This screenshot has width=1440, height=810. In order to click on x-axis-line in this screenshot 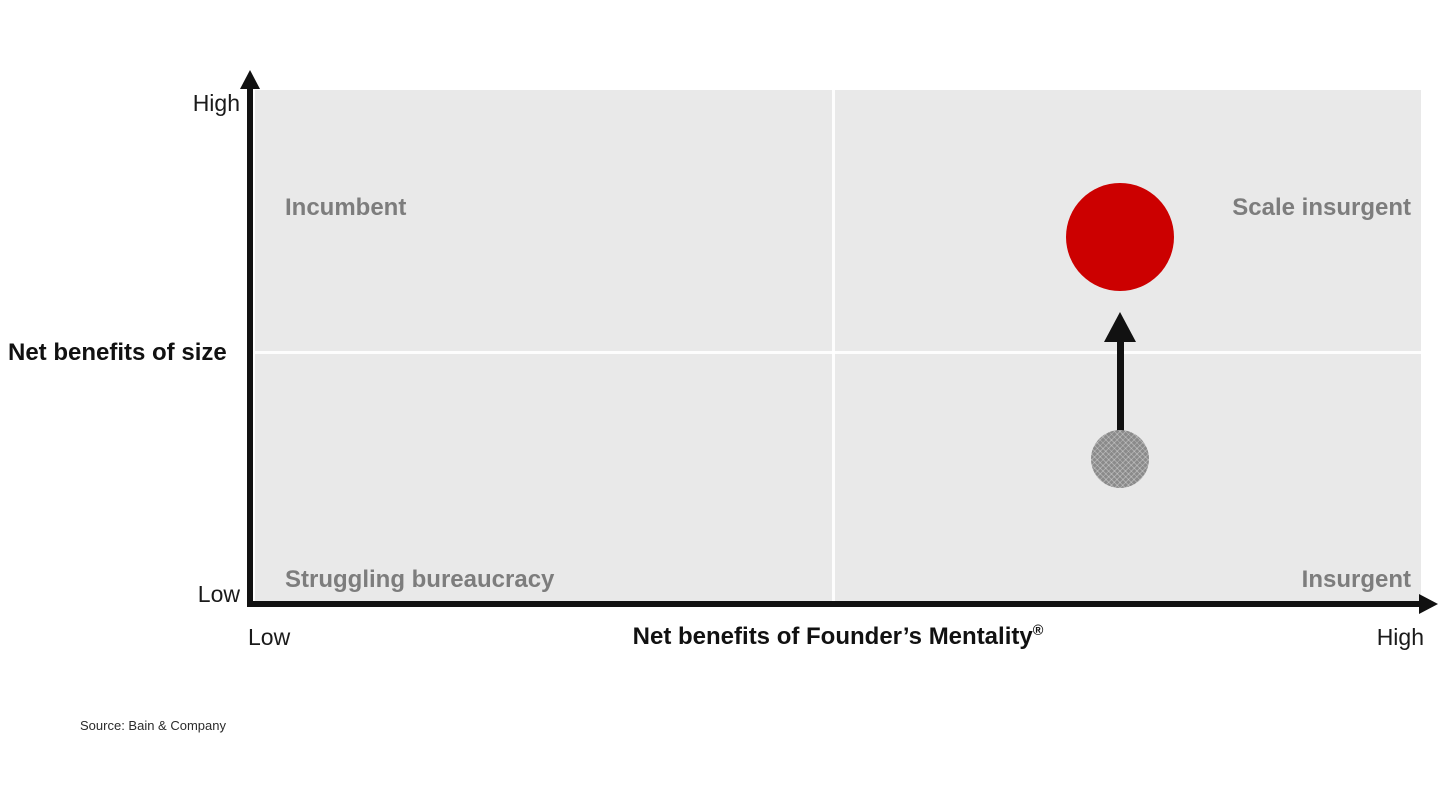, I will do `click(834, 604)`.